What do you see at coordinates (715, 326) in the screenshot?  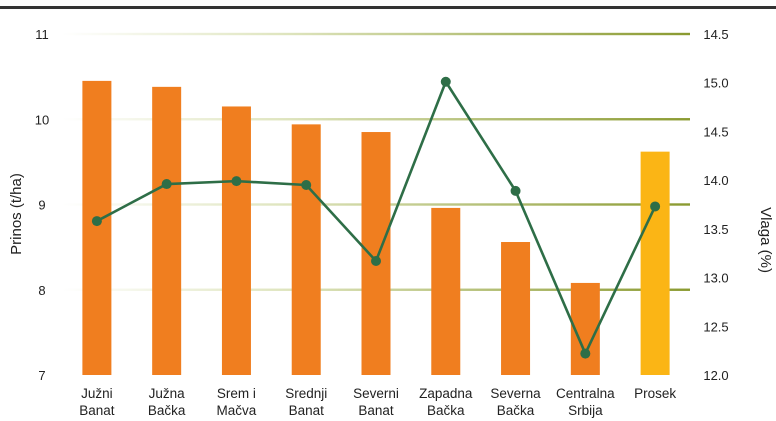 I see `y2-tick-label: 12.5` at bounding box center [715, 326].